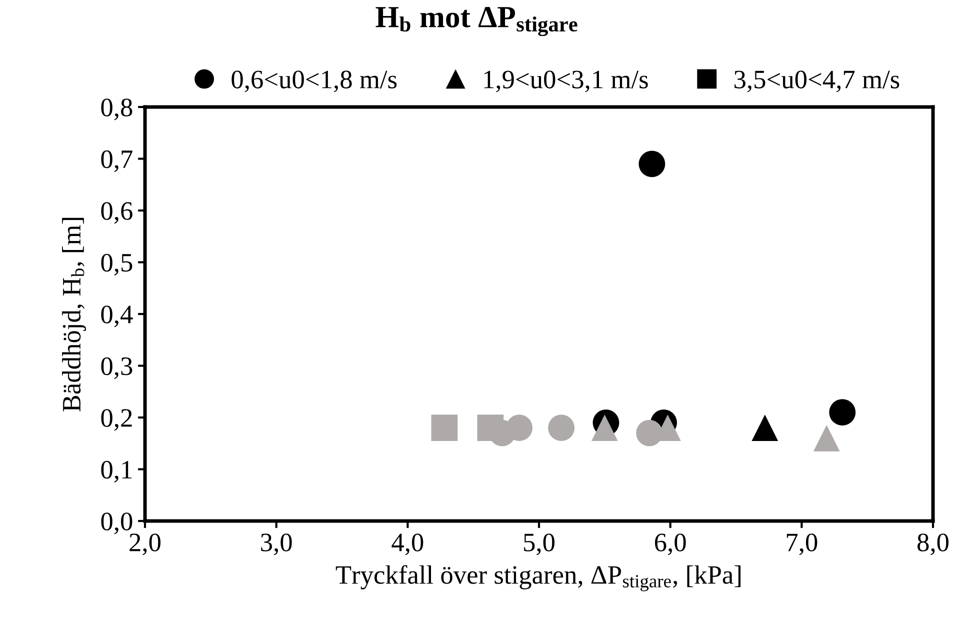 The height and width of the screenshot is (622, 954). What do you see at coordinates (802, 545) in the screenshot?
I see `x-tick-label: 7,0` at bounding box center [802, 545].